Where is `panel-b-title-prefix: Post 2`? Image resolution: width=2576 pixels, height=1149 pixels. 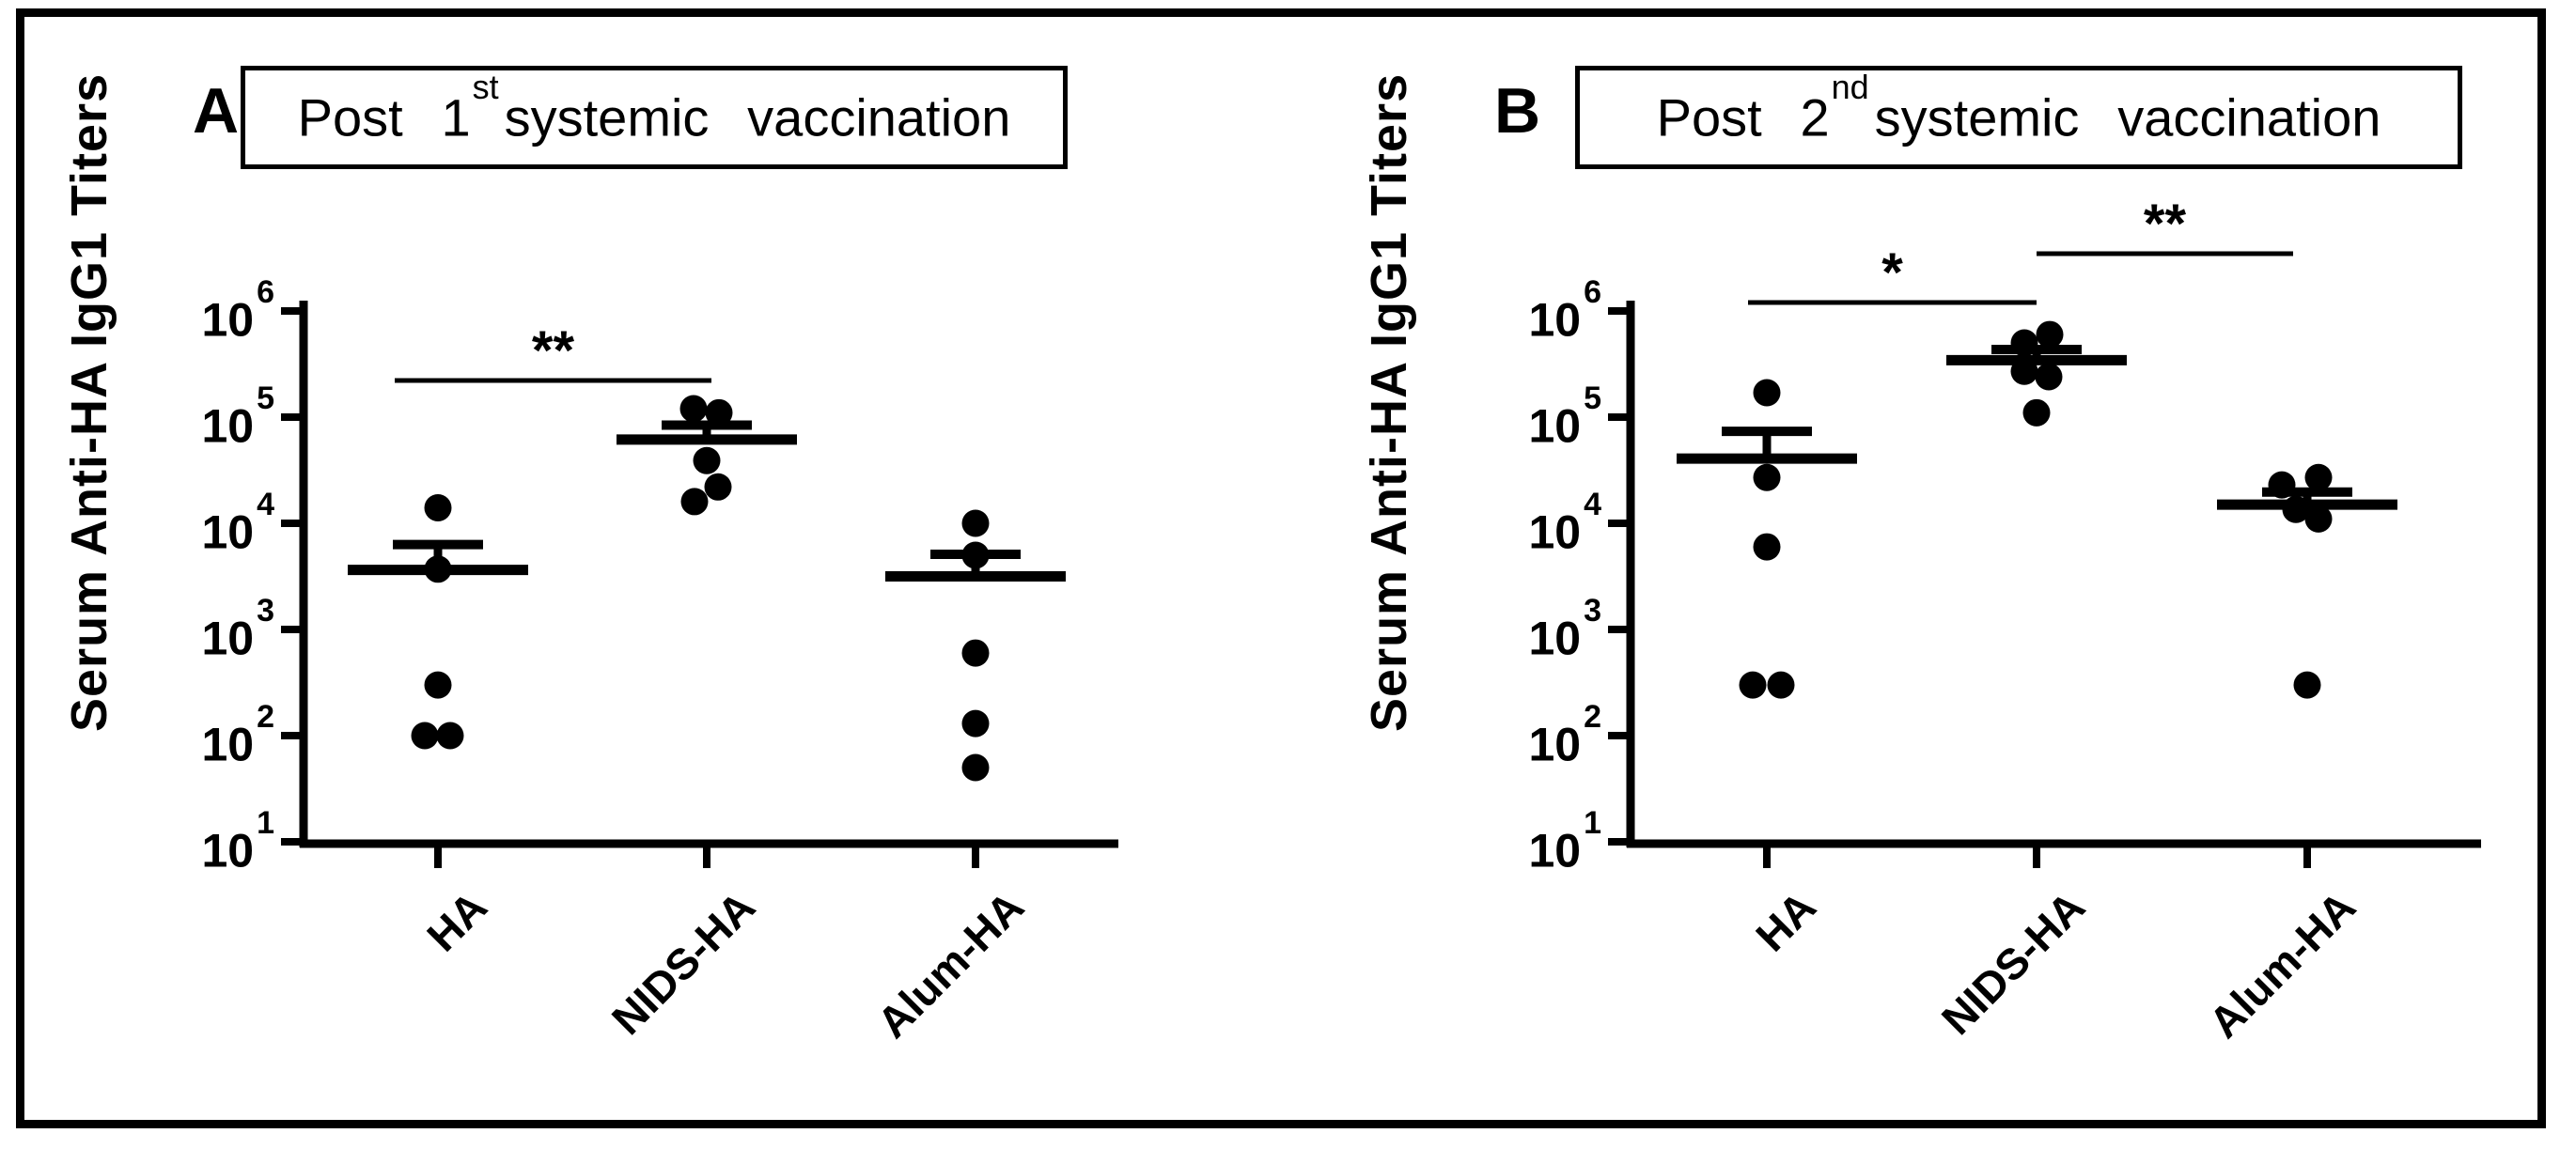
panel-b-title-prefix: Post 2 is located at coordinates (1743, 117).